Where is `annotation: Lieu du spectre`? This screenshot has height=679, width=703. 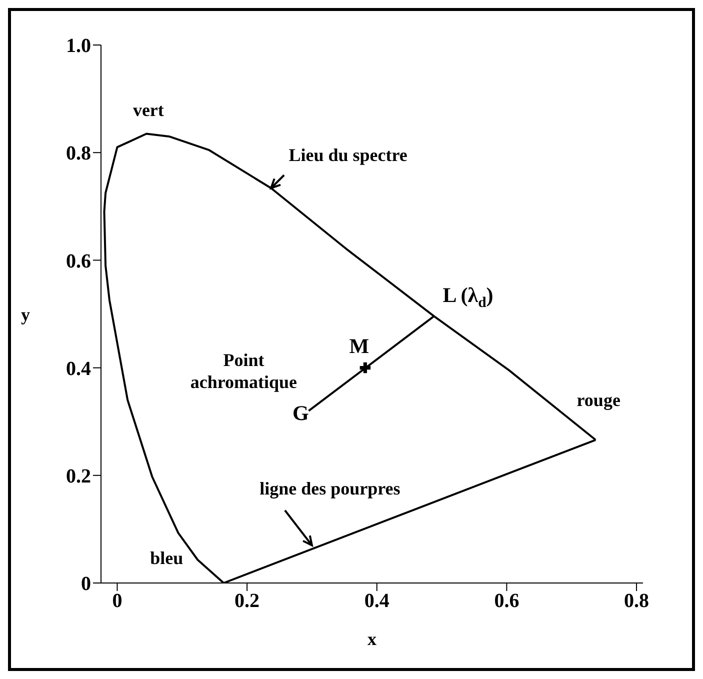
annotation: Lieu du spectre is located at coordinates (348, 155).